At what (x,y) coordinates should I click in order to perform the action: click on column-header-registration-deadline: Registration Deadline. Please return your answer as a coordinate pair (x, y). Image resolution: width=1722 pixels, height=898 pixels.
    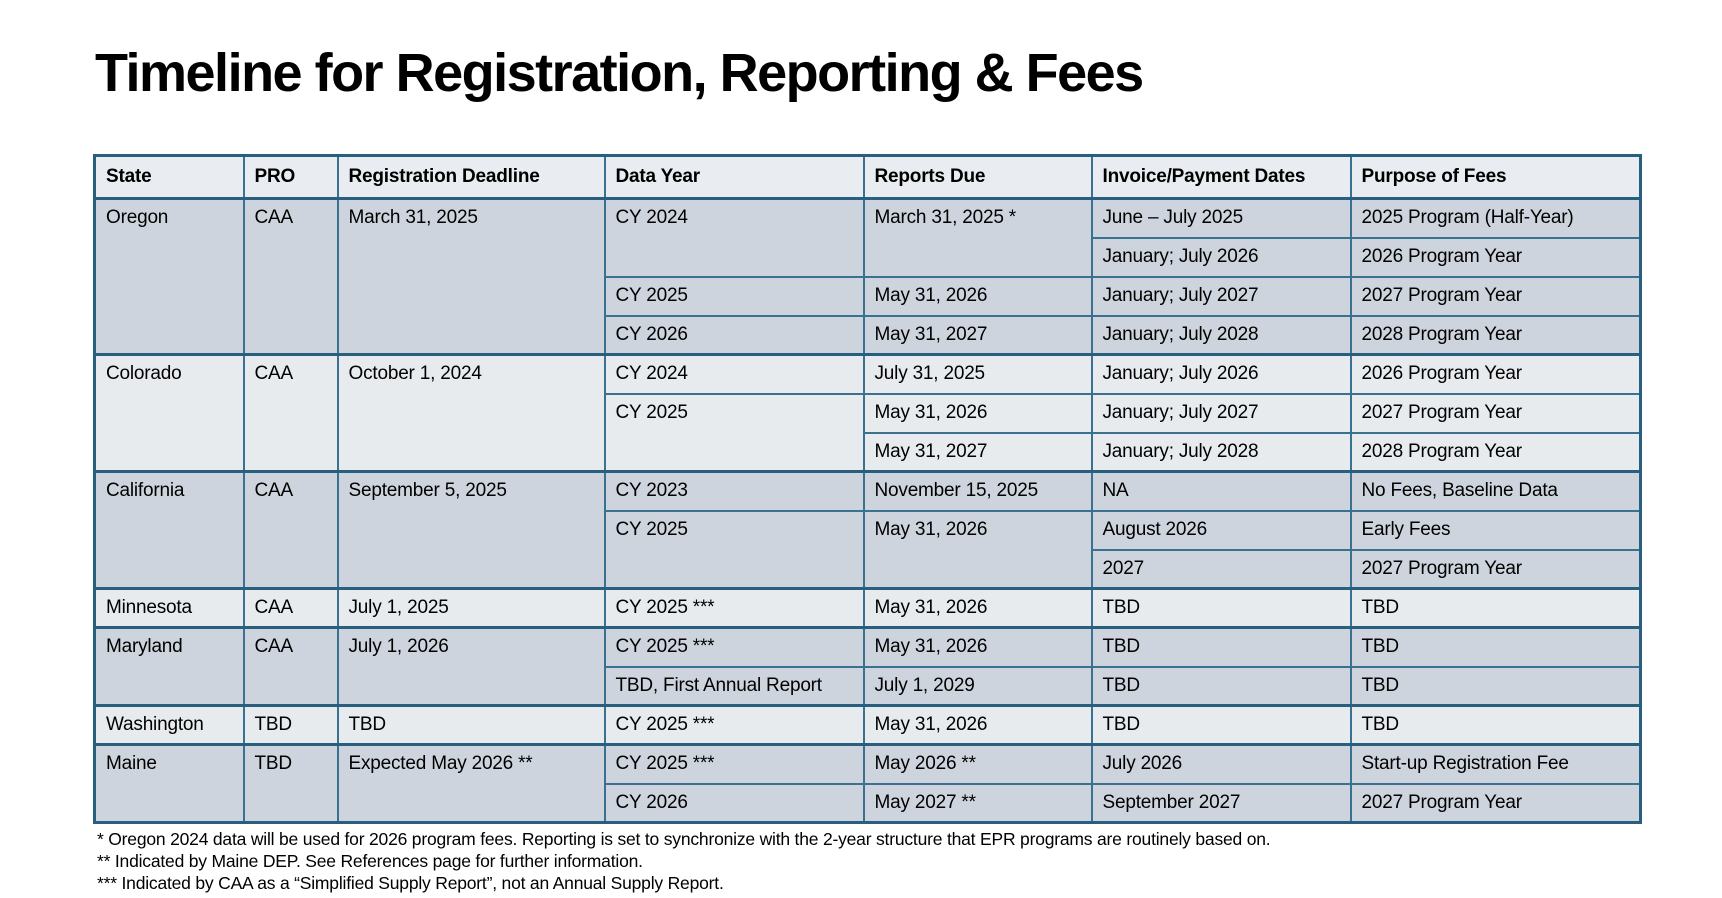
    Looking at the image, I should click on (471, 177).